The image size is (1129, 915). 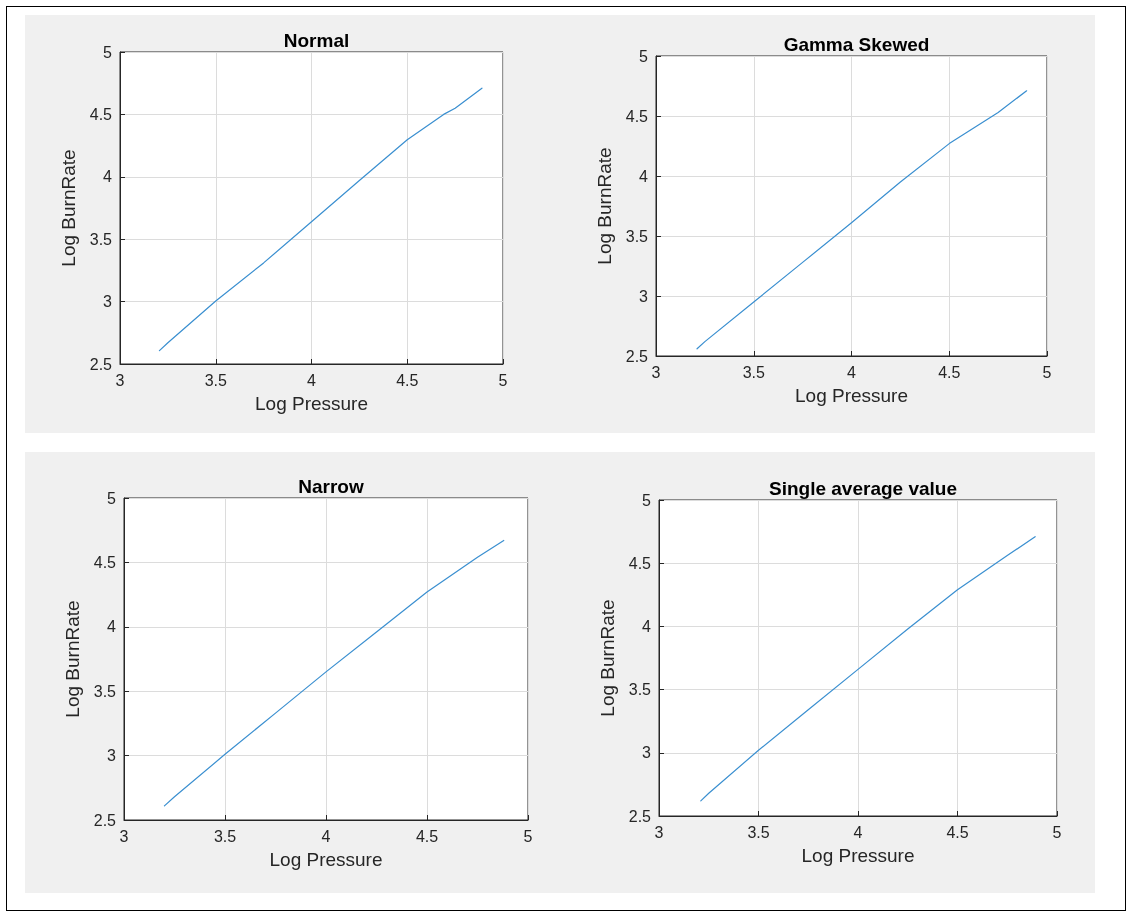 What do you see at coordinates (316, 40) in the screenshot?
I see `chart-title: Normal` at bounding box center [316, 40].